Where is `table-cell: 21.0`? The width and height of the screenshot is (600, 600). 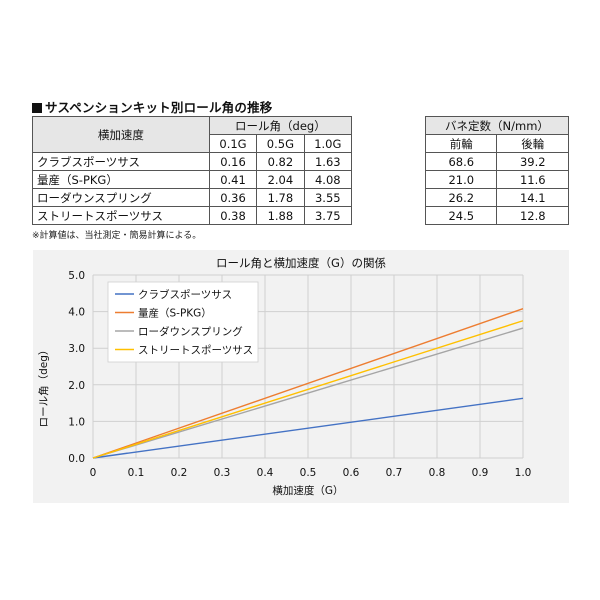
table-cell: 21.0 is located at coordinates (461, 179).